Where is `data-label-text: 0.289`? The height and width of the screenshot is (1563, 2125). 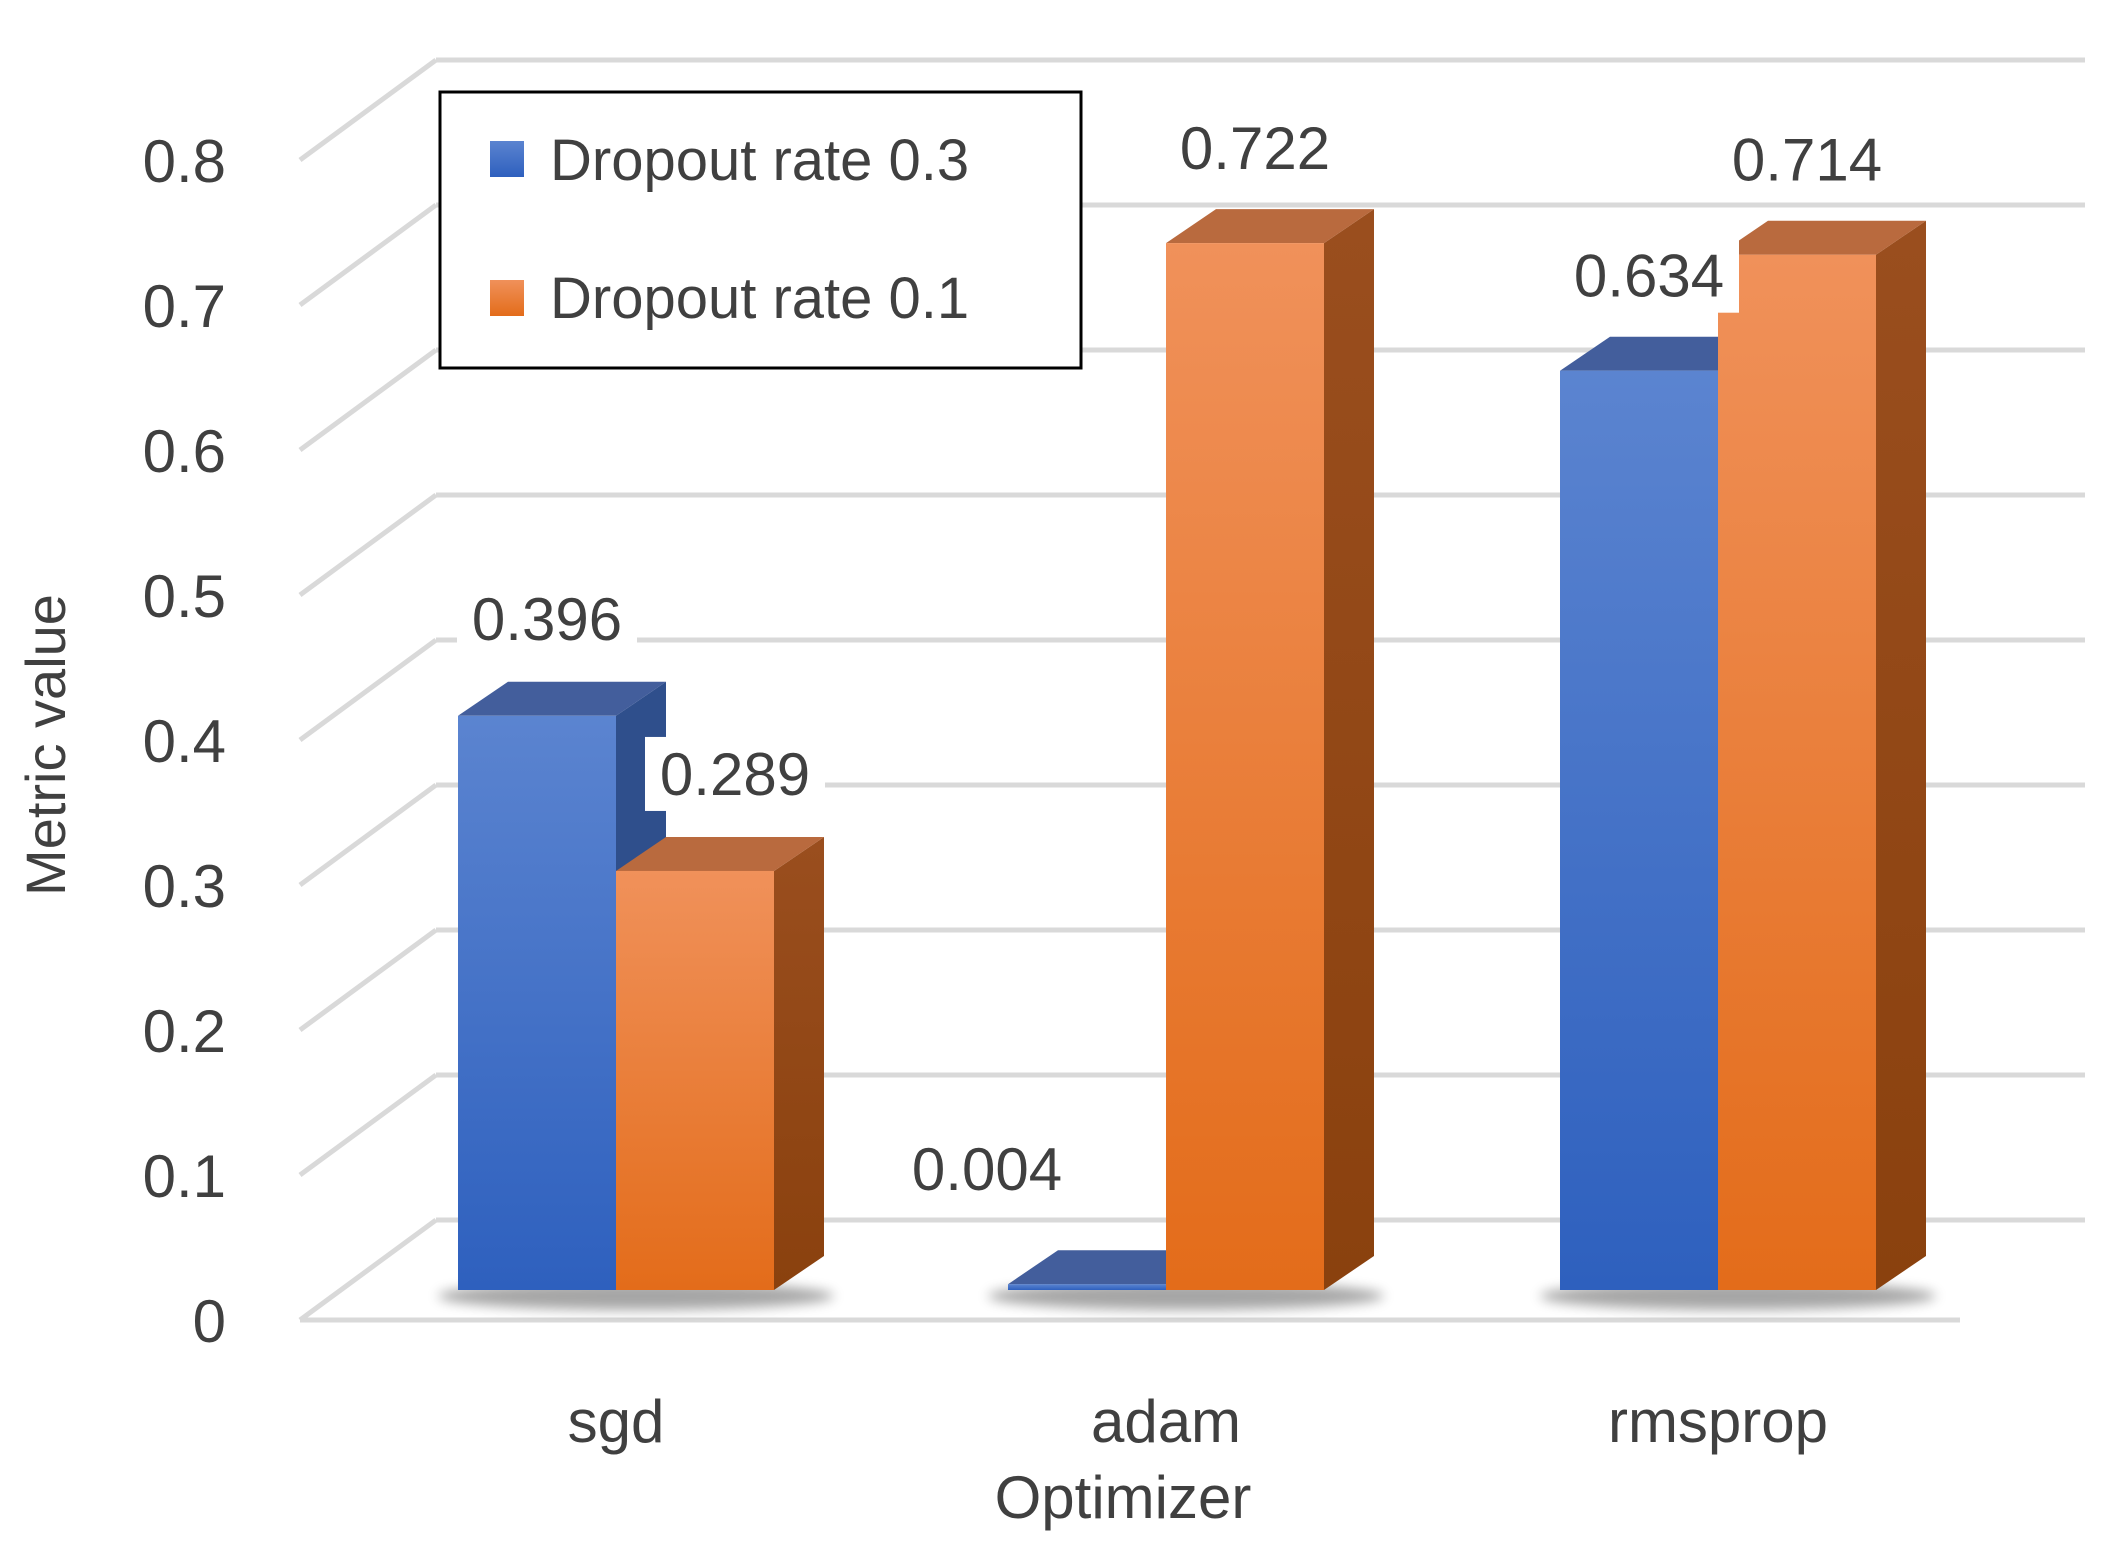 data-label-text: 0.289 is located at coordinates (735, 774).